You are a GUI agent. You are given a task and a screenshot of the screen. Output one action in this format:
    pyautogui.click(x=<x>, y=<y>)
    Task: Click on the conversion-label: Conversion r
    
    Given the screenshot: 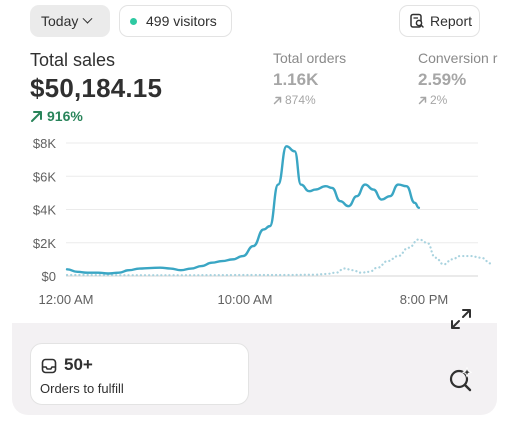 What is the action you would take?
    pyautogui.click(x=458, y=58)
    